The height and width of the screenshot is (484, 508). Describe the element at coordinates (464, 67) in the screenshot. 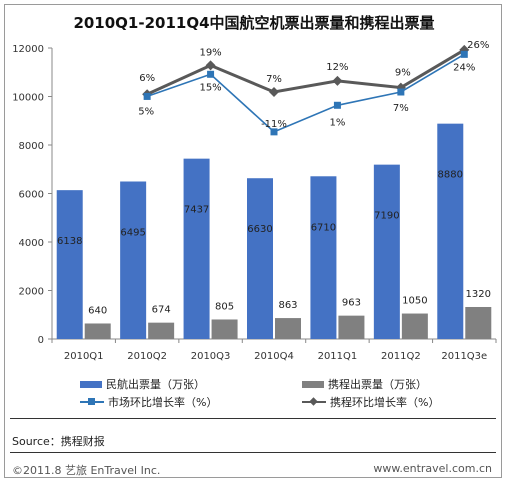

I see `line-value-label: 24%` at that location.